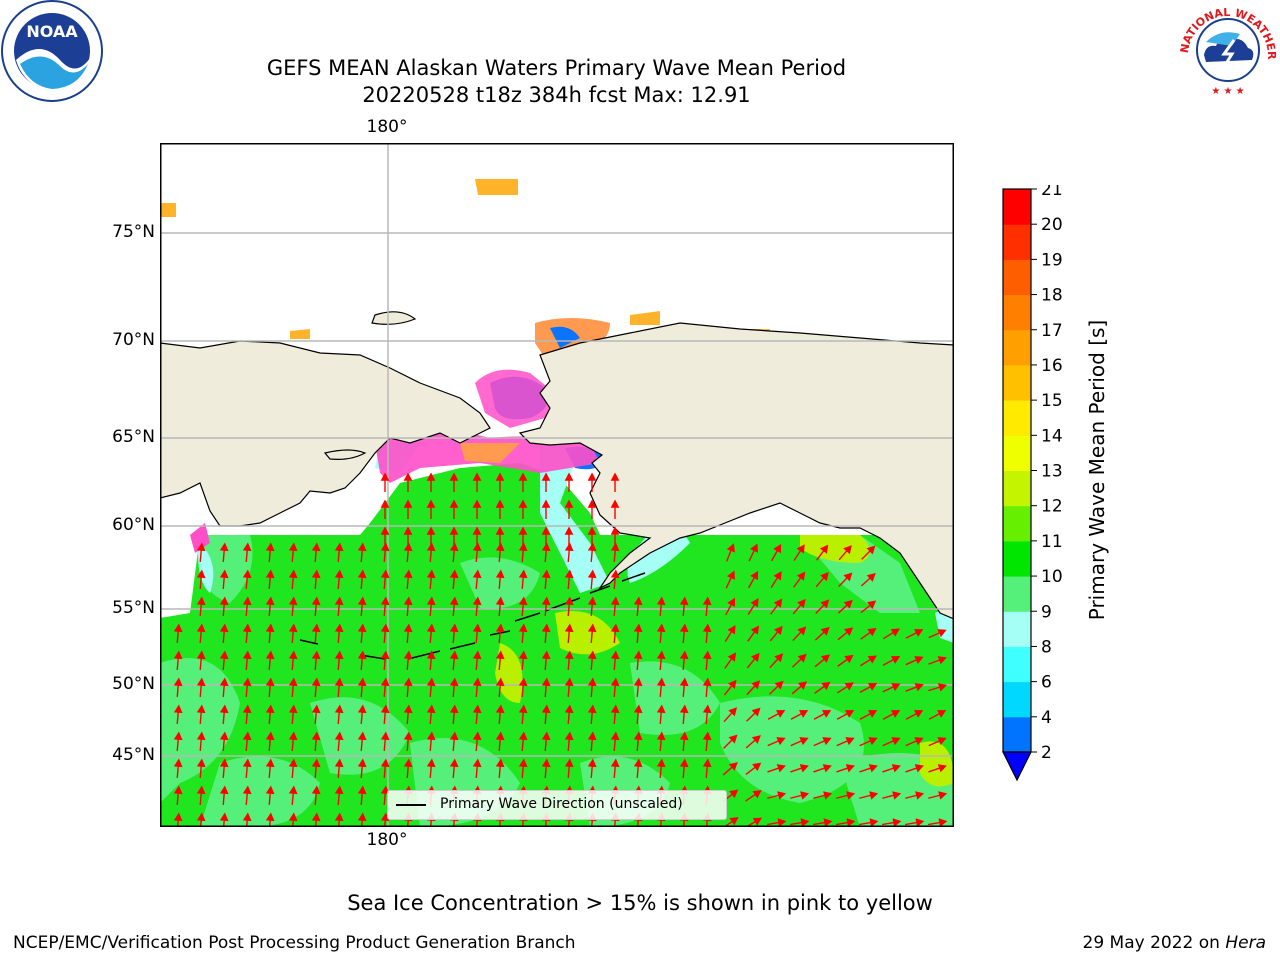  What do you see at coordinates (133, 340) in the screenshot?
I see `lat-label-70: 70°N` at bounding box center [133, 340].